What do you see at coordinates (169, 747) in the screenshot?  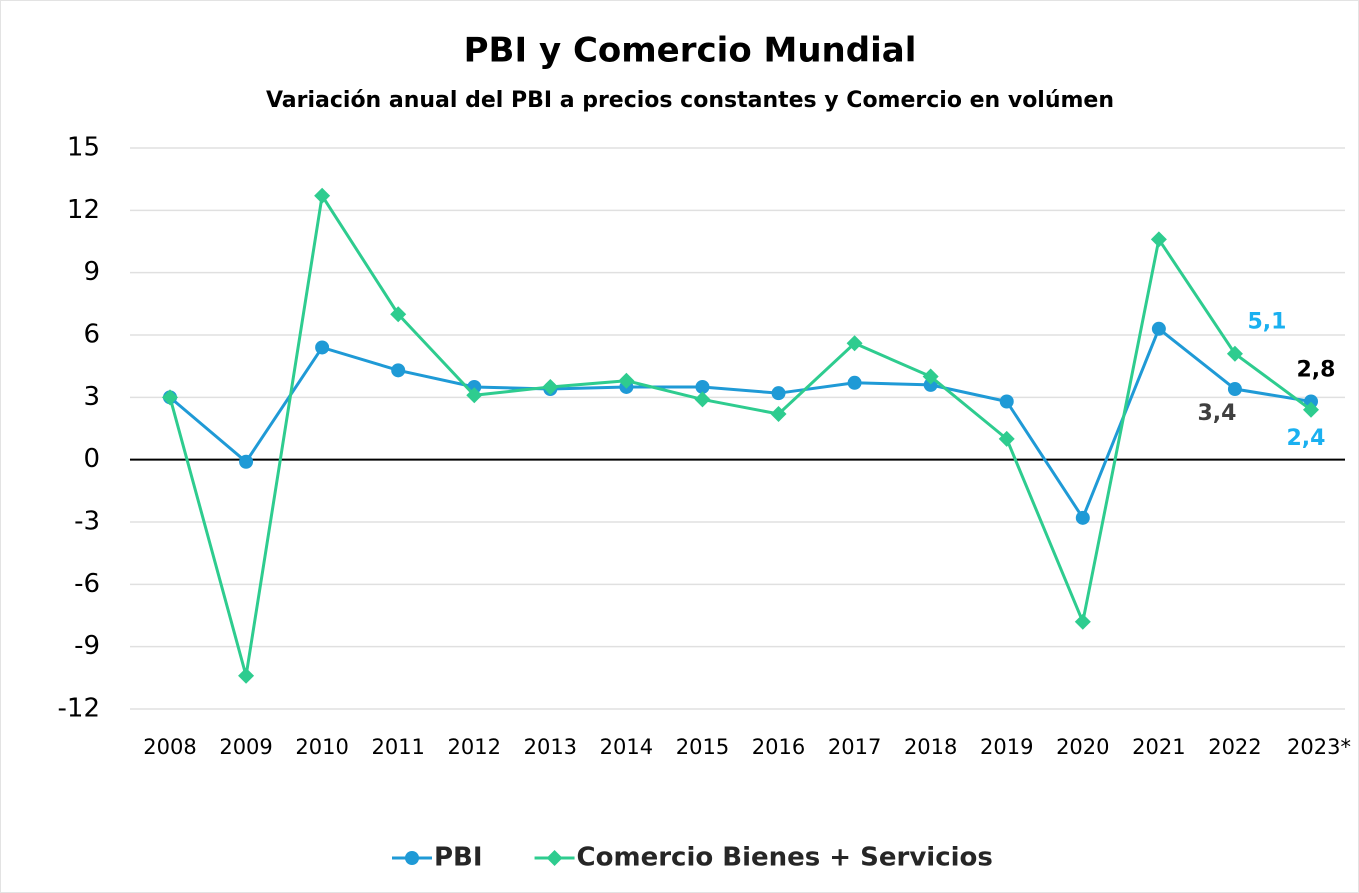 I see `x-tick-label: 2008` at bounding box center [169, 747].